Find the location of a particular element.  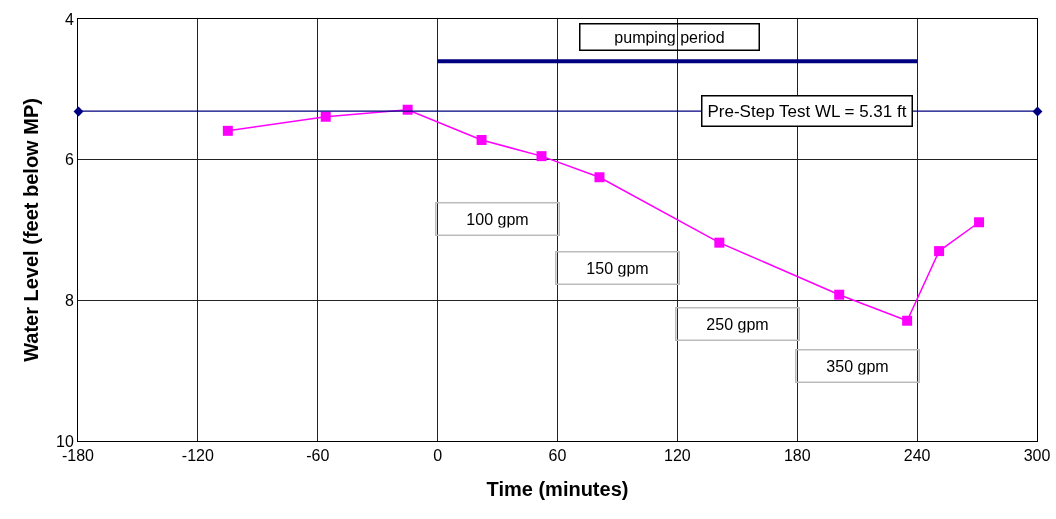

x-tick-label: 120 is located at coordinates (677, 456).